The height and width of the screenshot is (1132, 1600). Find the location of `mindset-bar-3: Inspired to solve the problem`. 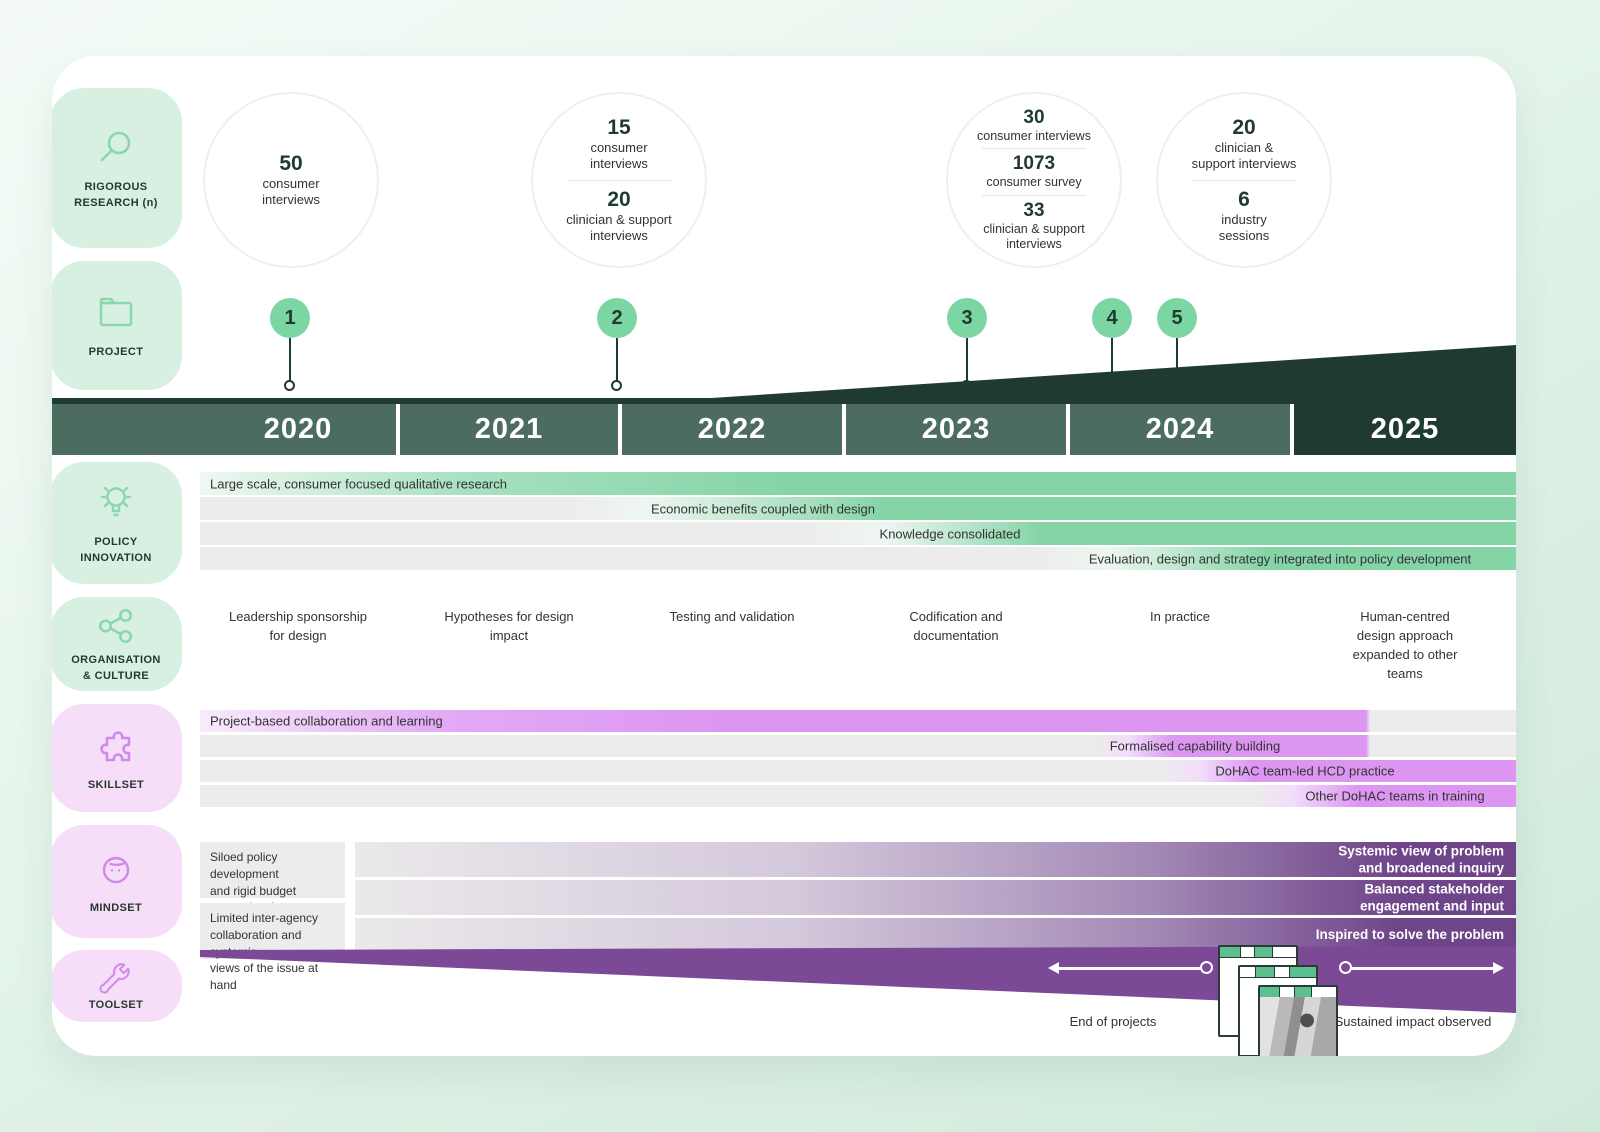

mindset-bar-3: Inspired to solve the problem is located at coordinates (935, 935).